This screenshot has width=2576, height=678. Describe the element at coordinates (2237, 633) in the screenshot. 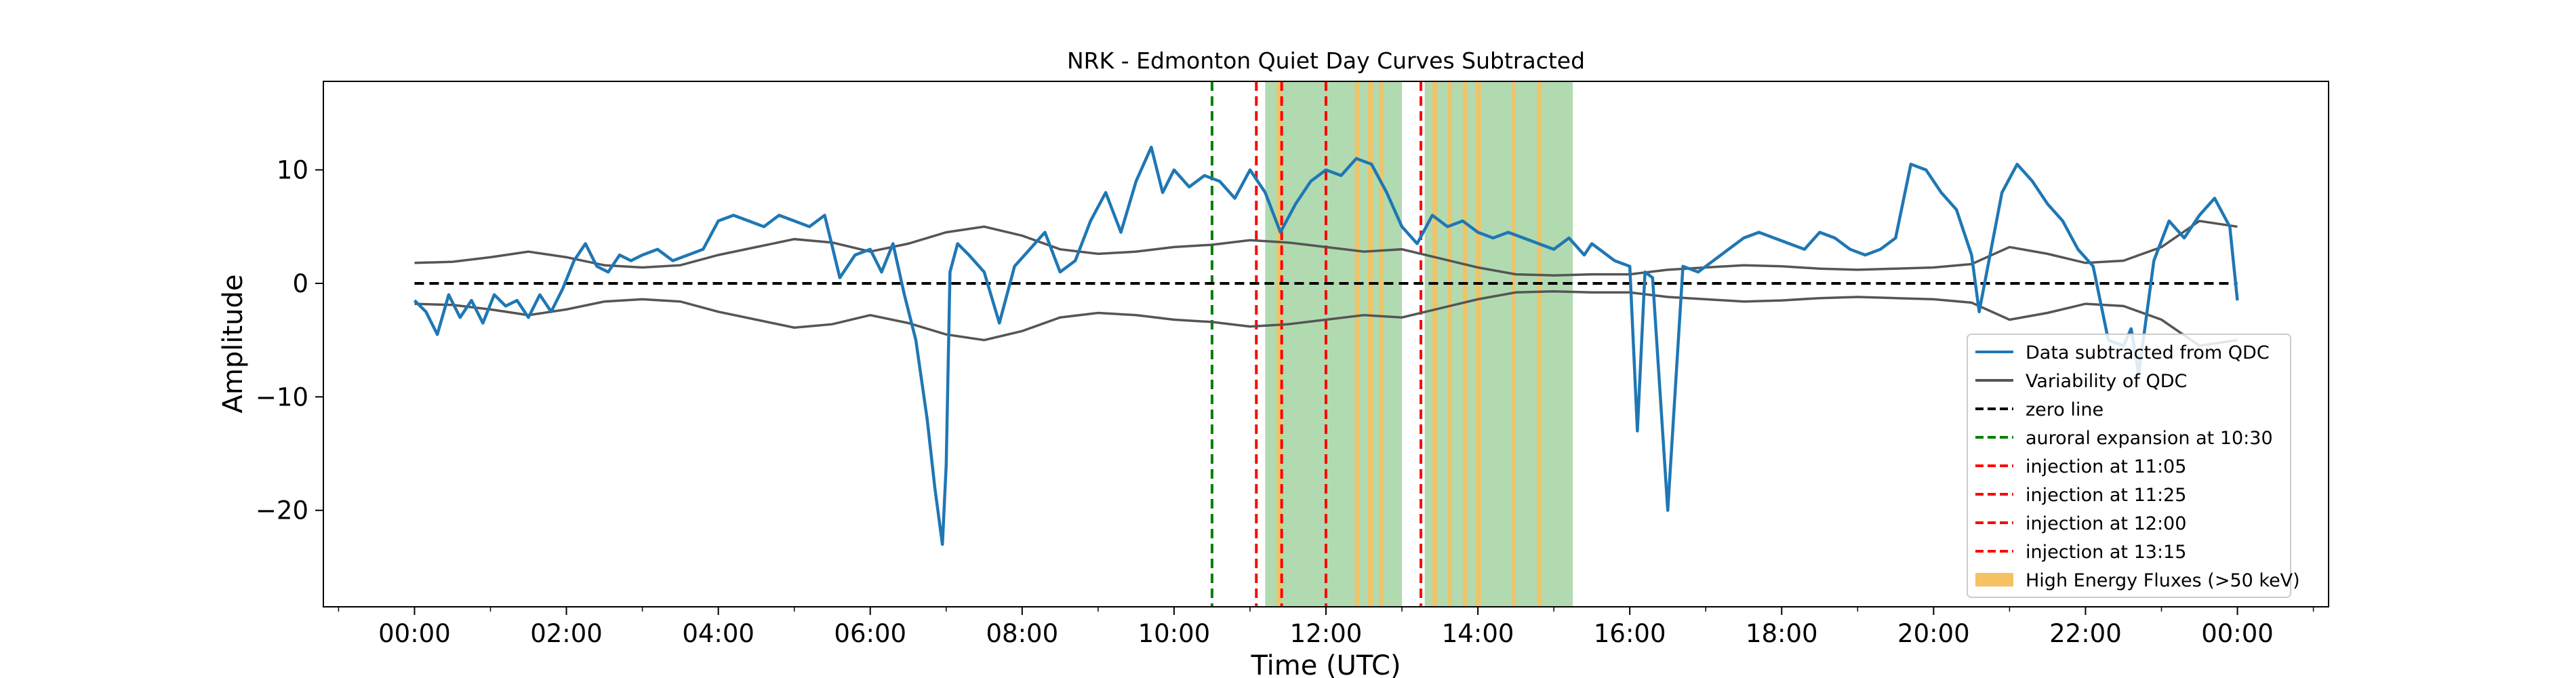

I see `x-tick-label-12: 00:00` at that location.